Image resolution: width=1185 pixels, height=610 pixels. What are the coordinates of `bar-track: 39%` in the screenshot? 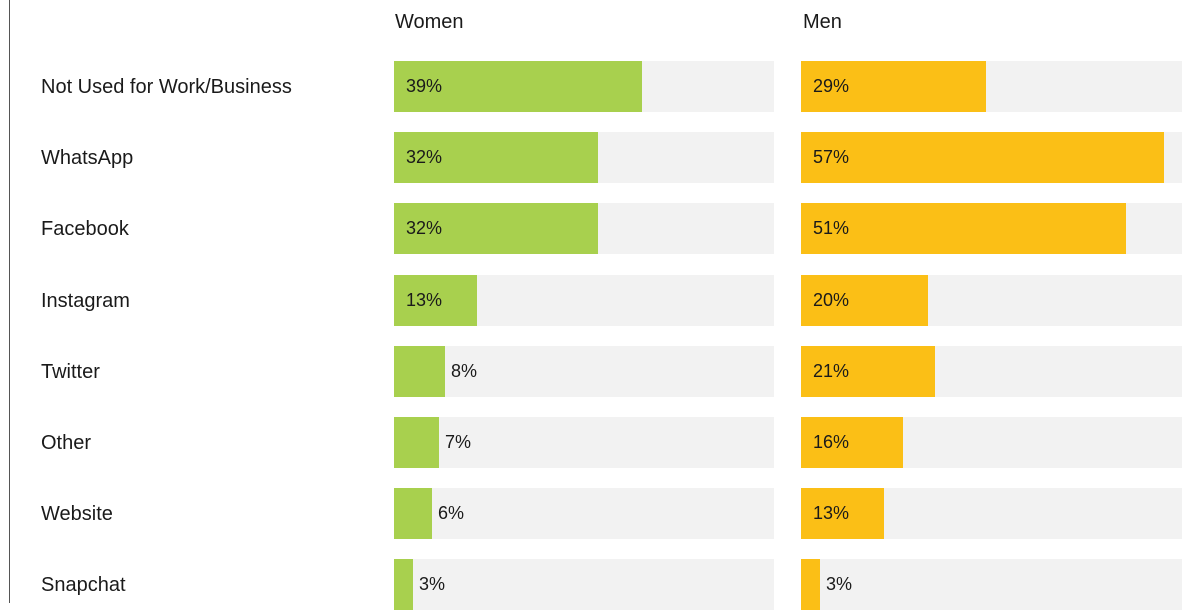 It's located at (584, 86).